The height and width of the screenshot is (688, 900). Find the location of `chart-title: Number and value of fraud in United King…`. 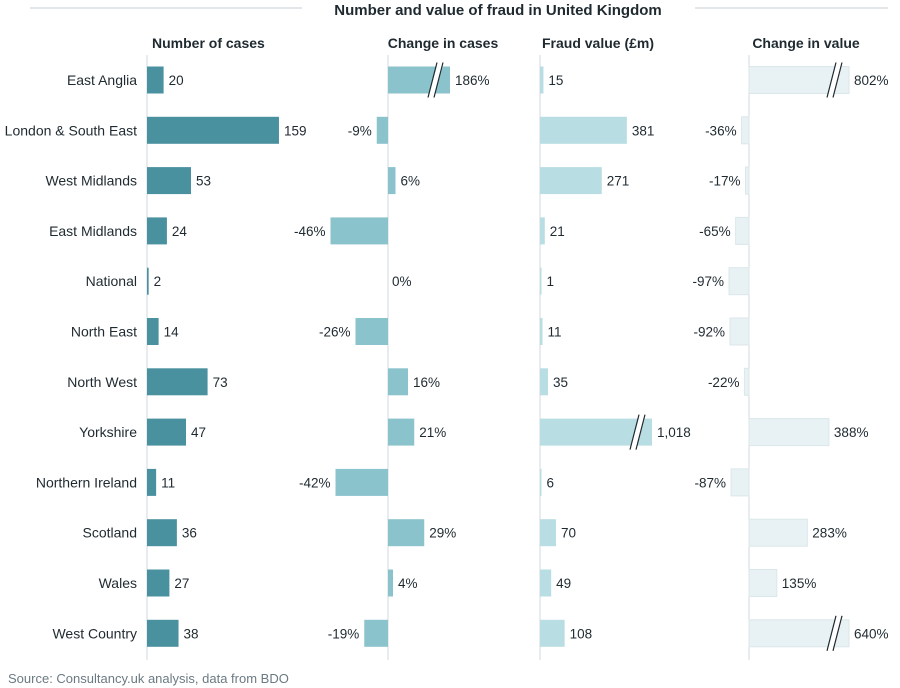

chart-title: Number and value of fraud in United King… is located at coordinates (498, 10).